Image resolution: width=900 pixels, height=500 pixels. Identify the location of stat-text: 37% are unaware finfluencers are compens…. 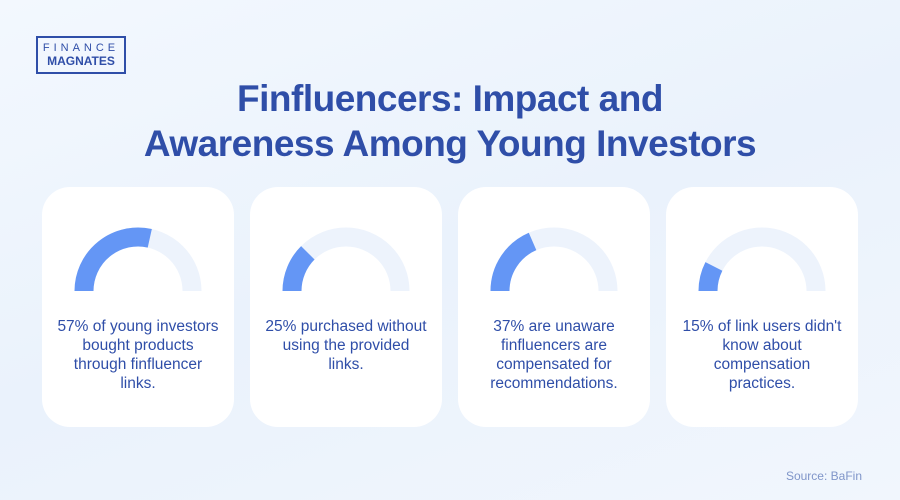
(554, 355).